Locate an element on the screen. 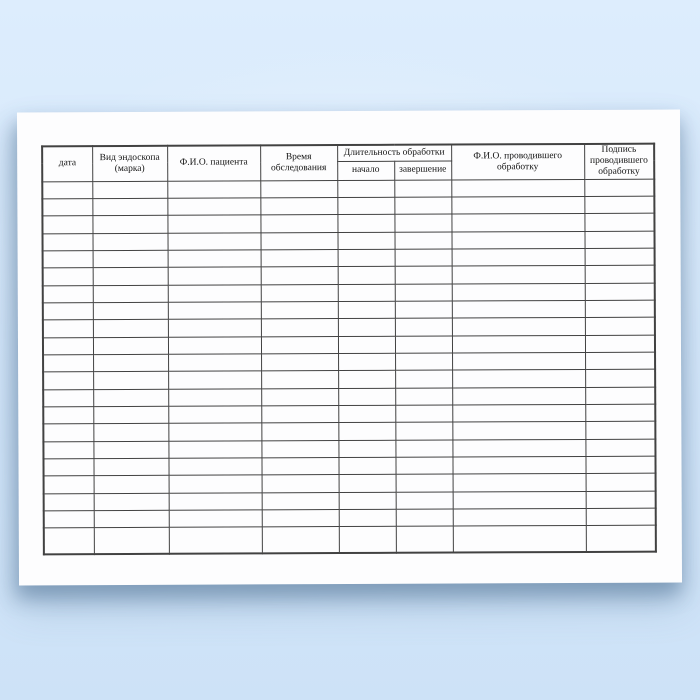 The image size is (700, 700). col-header-exam-time: Время обследования is located at coordinates (299, 163).